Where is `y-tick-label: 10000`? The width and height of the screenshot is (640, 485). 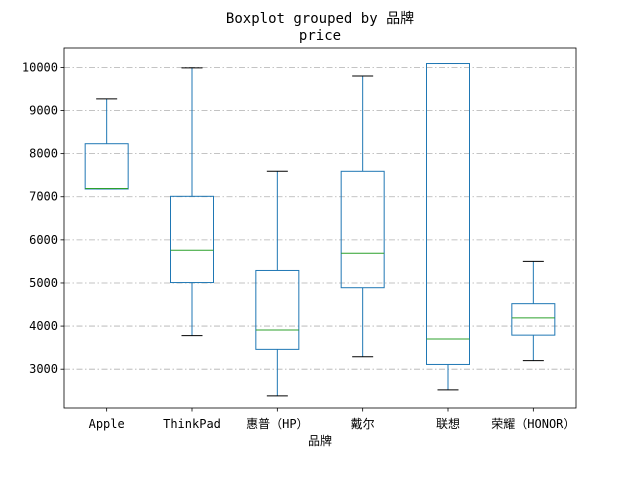 y-tick-label: 10000 is located at coordinates (40, 67).